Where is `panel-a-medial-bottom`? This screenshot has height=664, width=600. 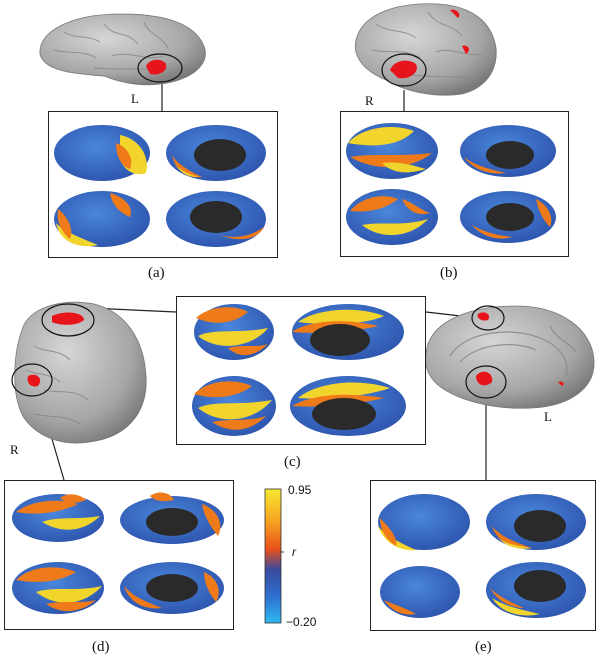
panel-a-medial-bottom is located at coordinates (216, 219).